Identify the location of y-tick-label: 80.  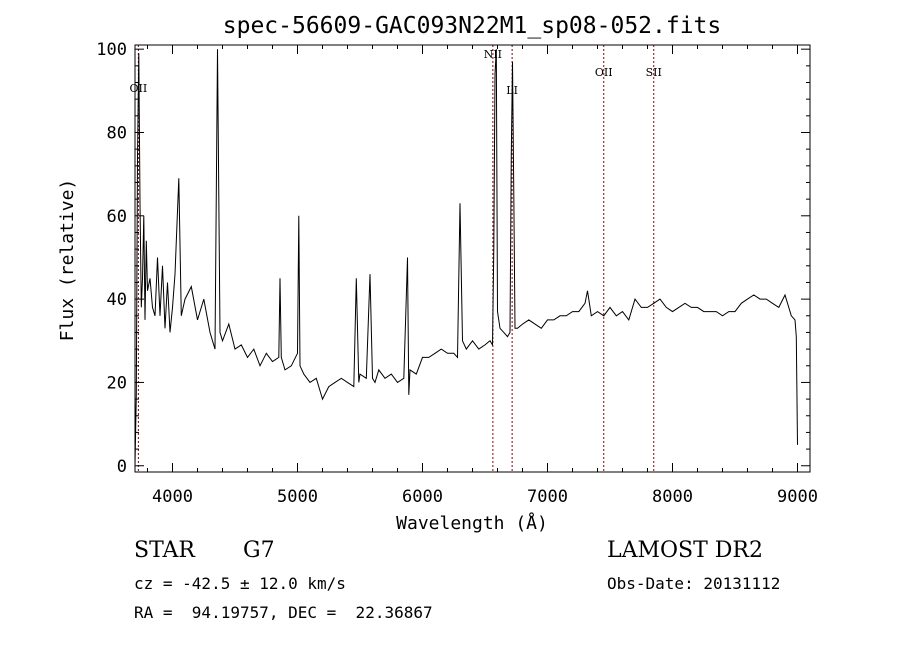
(117, 133).